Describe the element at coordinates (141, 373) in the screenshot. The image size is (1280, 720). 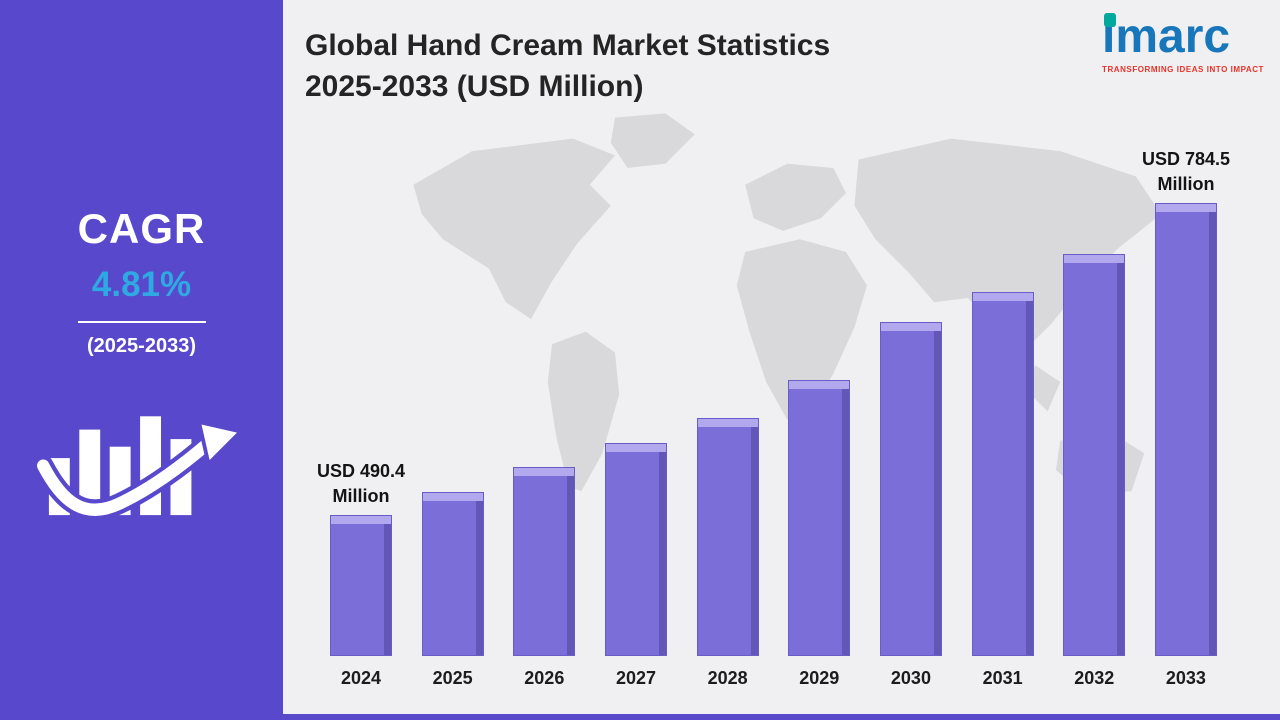
I see `cagr-block: CAGR 4.81% (2025-2033)` at that location.